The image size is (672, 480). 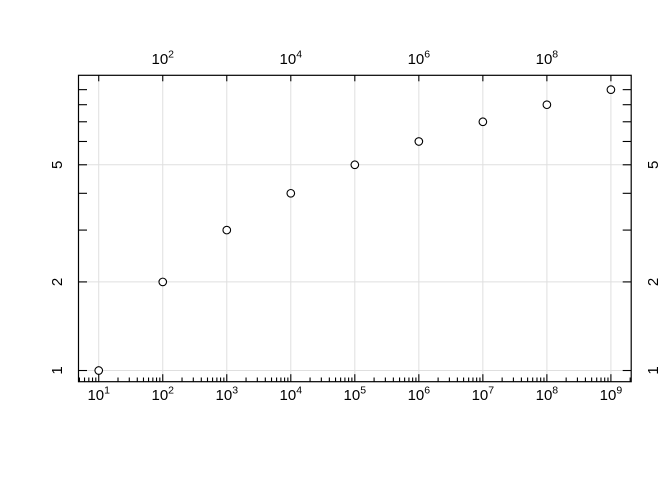 What do you see at coordinates (419, 59) in the screenshot?
I see `top-tick-label: 10⁶` at bounding box center [419, 59].